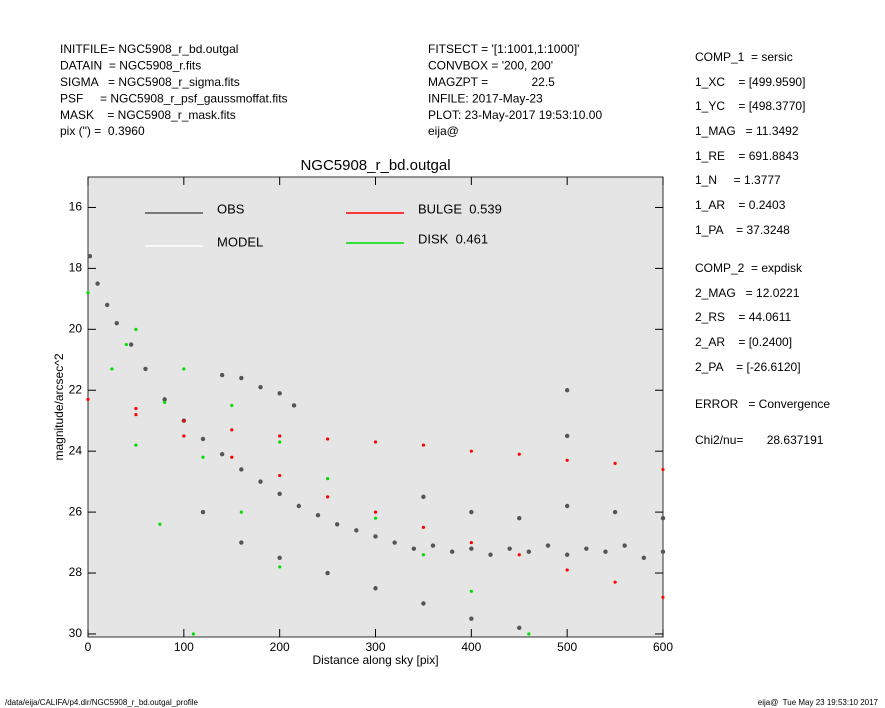 The width and height of the screenshot is (885, 708). I want to click on y-tick-label: 18, so click(76, 268).